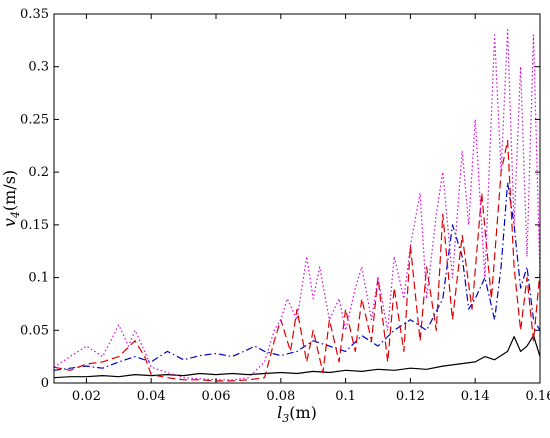 This screenshot has height=438, width=550. Describe the element at coordinates (9, 222) in the screenshot. I see `y-axis-label-var: v` at that location.